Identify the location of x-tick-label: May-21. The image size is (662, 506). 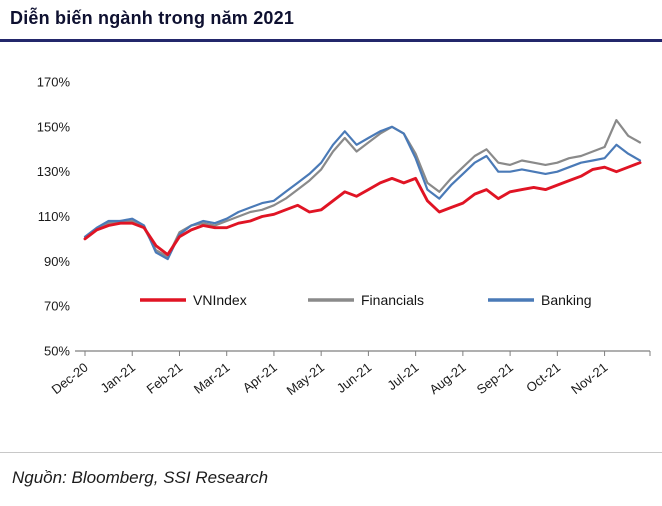
(305, 379).